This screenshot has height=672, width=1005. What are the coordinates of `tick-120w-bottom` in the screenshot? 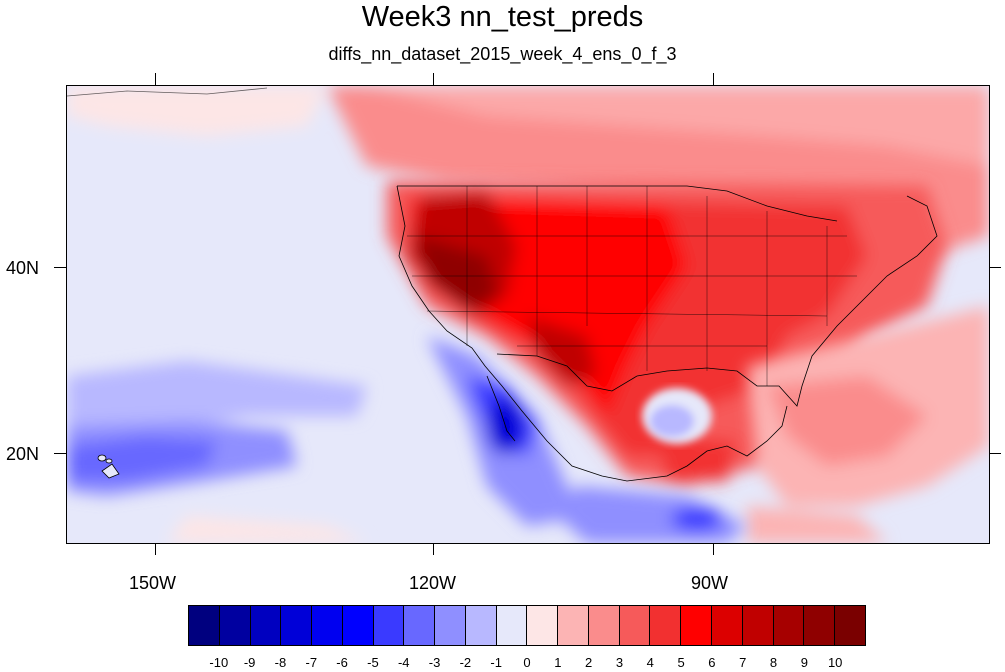 It's located at (433, 549).